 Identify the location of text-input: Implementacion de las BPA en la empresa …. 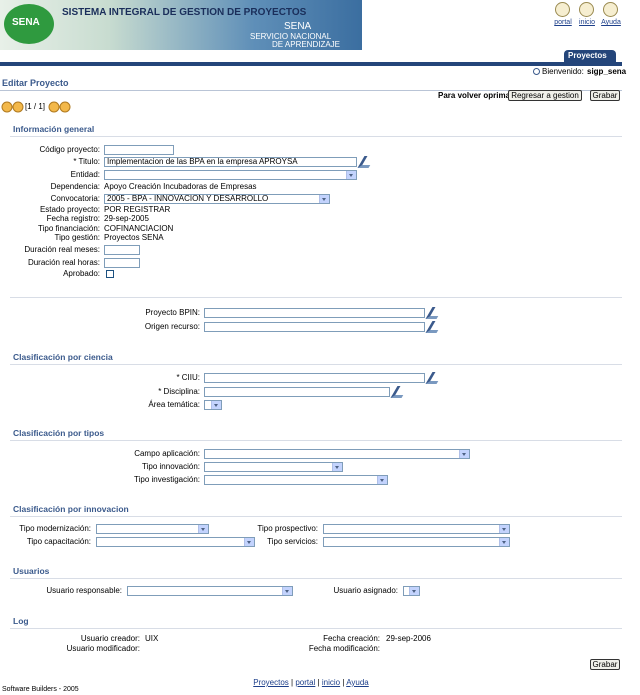
(230, 162).